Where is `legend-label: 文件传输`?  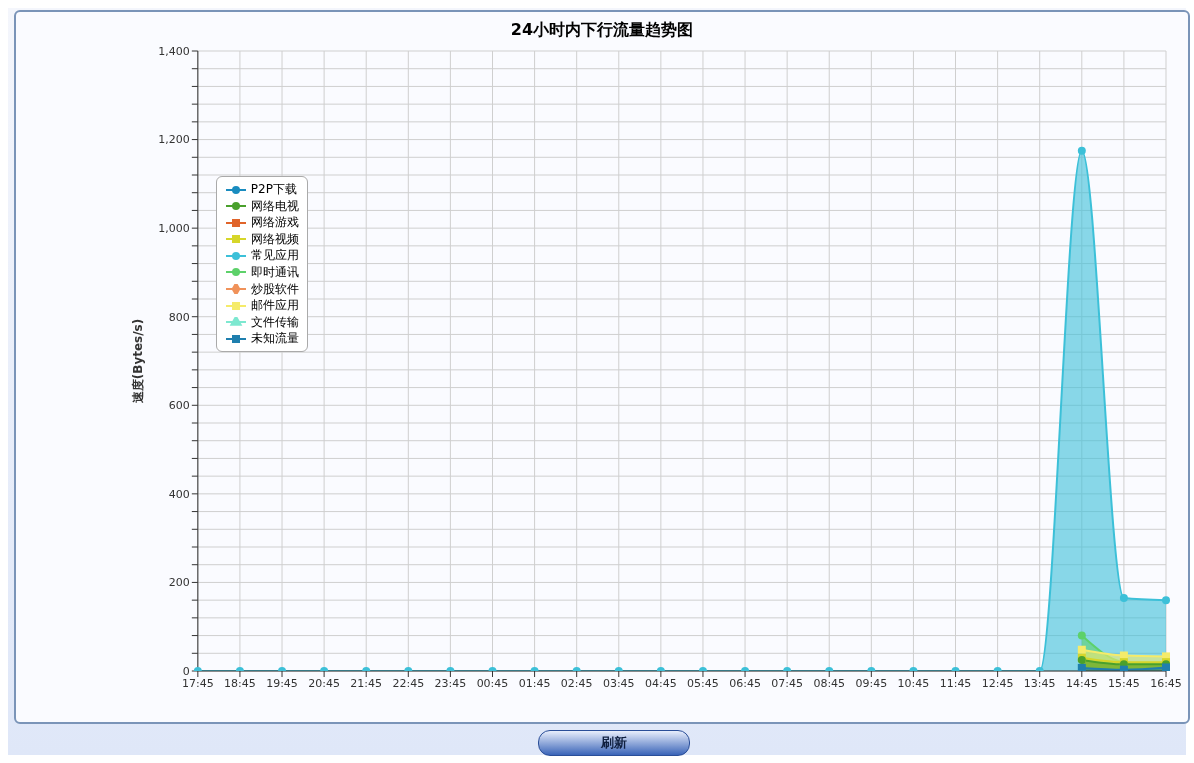 legend-label: 文件传输 is located at coordinates (274, 321).